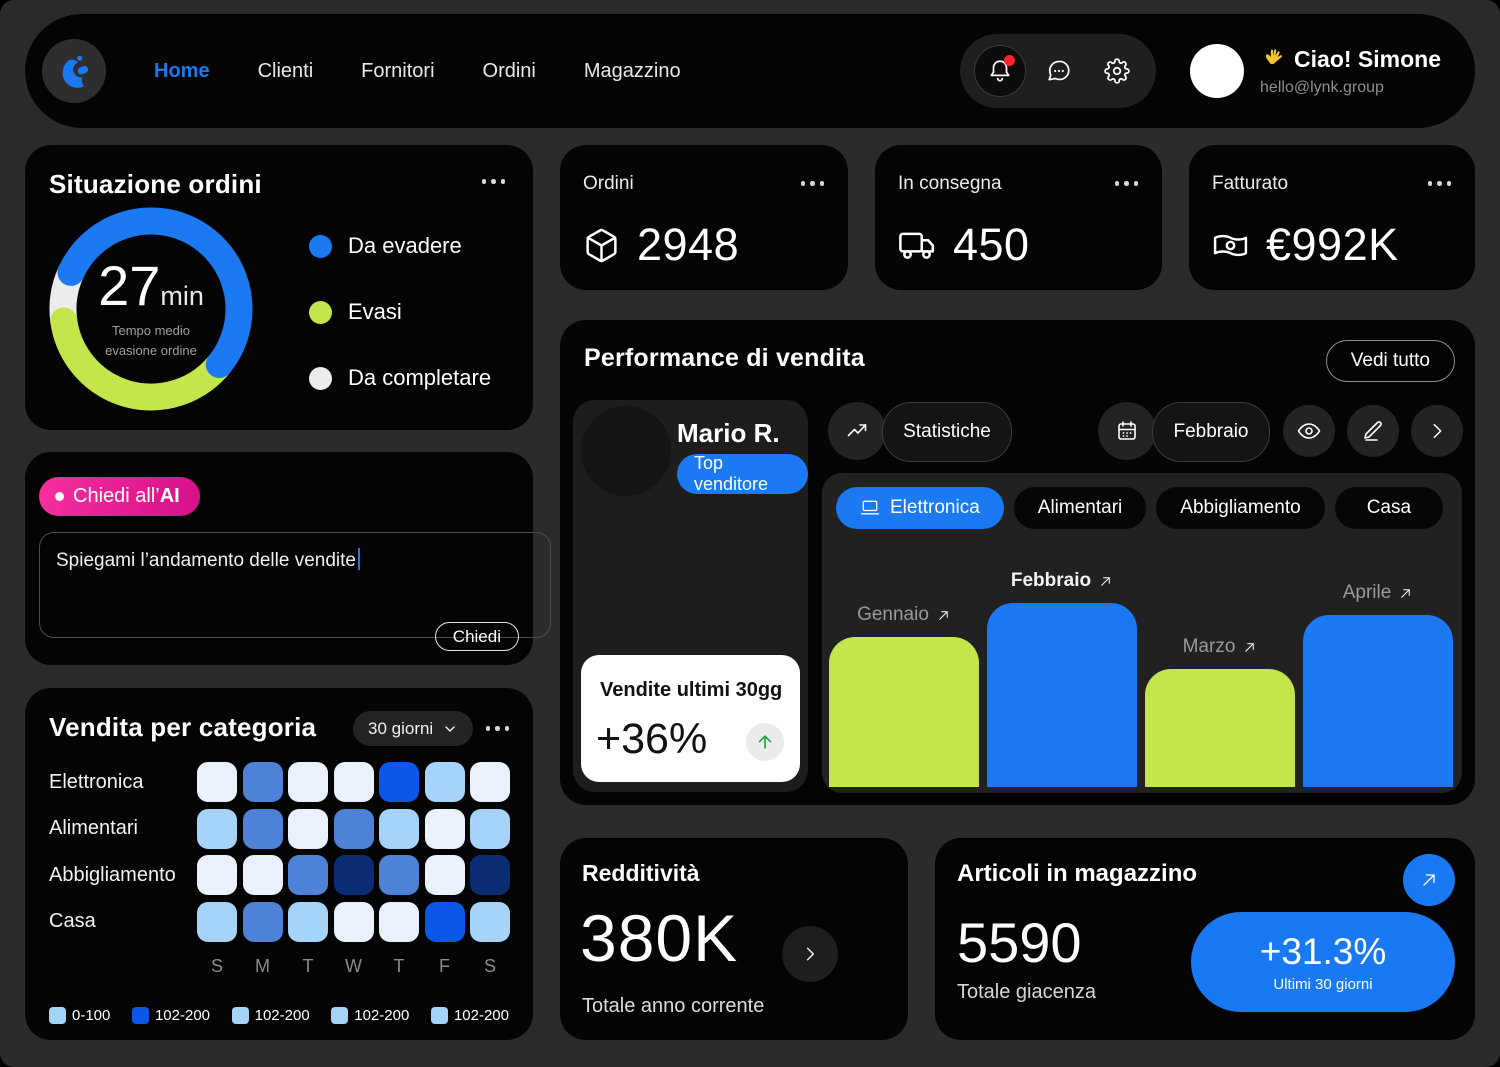 This screenshot has width=1500, height=1067. I want to click on wave-emoji-icon, so click(1274, 57).